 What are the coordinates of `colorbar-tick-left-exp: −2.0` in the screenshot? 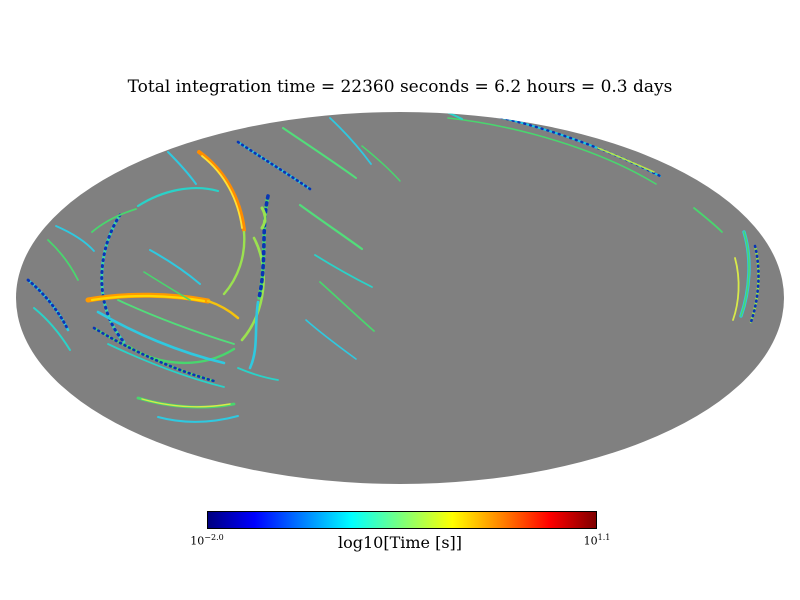 It's located at (214, 537).